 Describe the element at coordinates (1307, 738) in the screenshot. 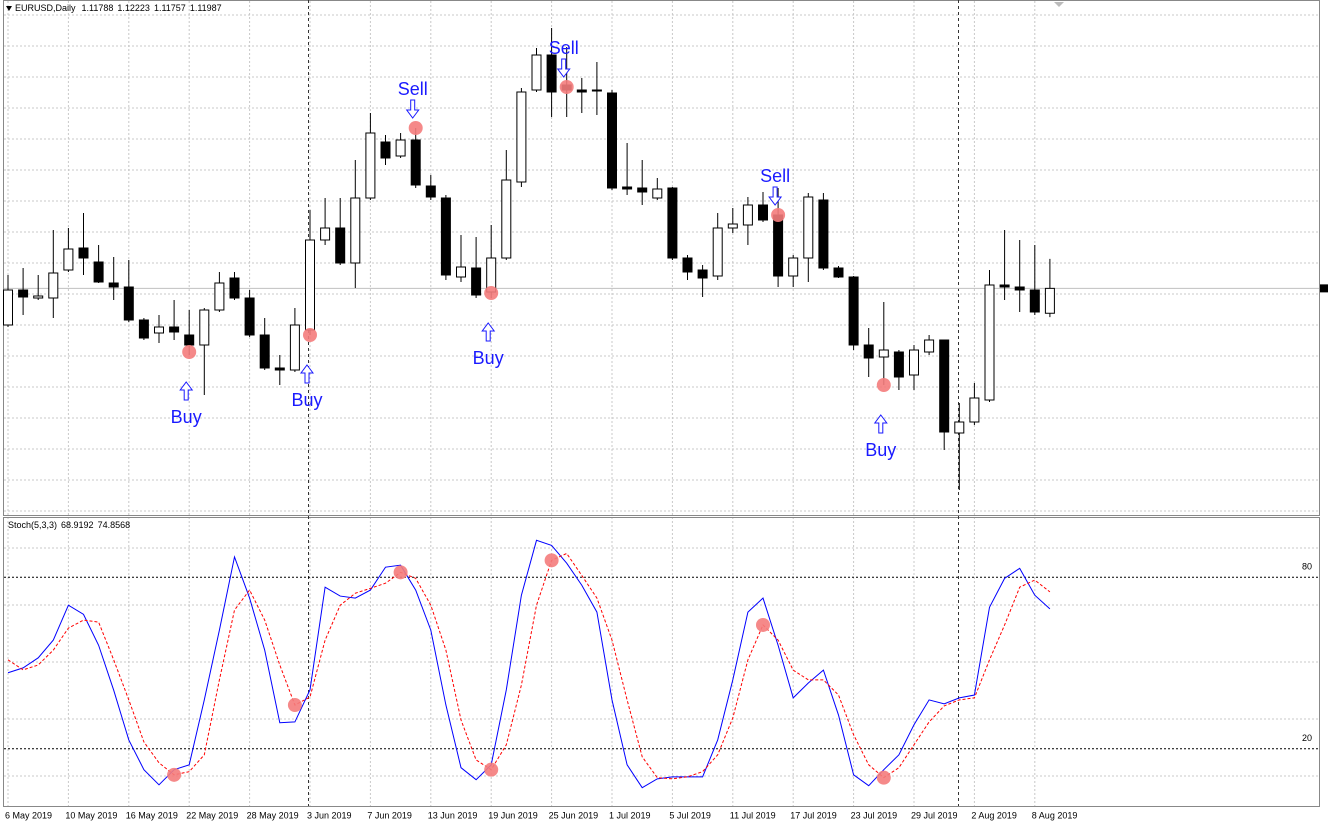

I see `level-label: 20` at that location.